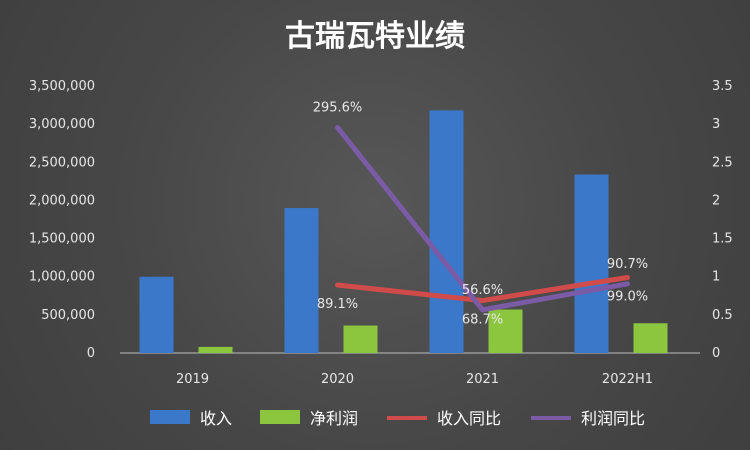  Describe the element at coordinates (722, 86) in the screenshot. I see `y-right-tick-label: 3.5` at that location.